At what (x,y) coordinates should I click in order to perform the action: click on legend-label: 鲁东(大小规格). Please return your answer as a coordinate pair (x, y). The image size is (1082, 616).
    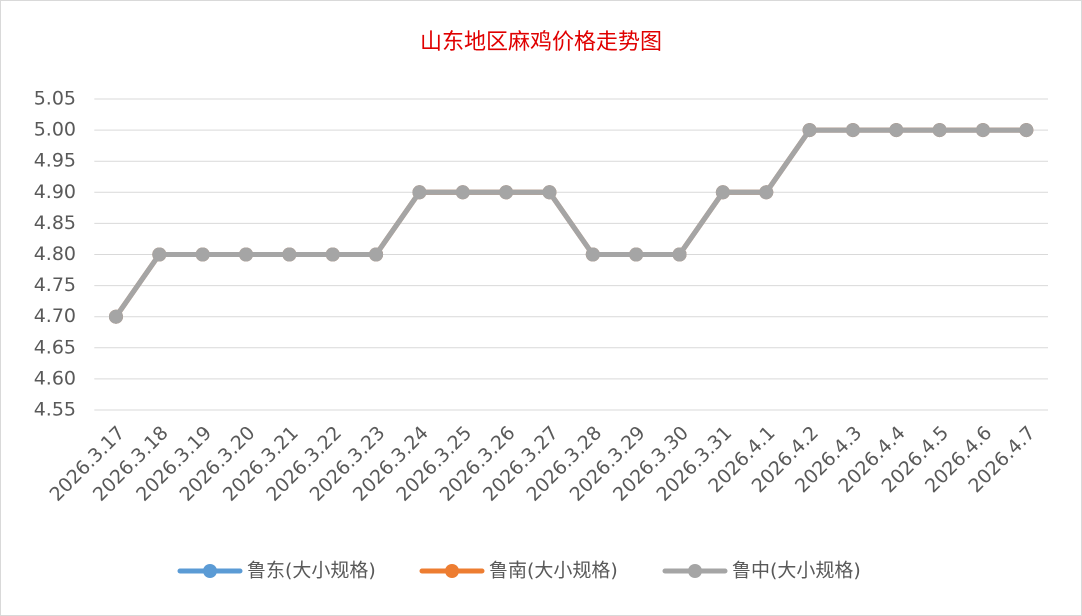
    Looking at the image, I should click on (311, 571).